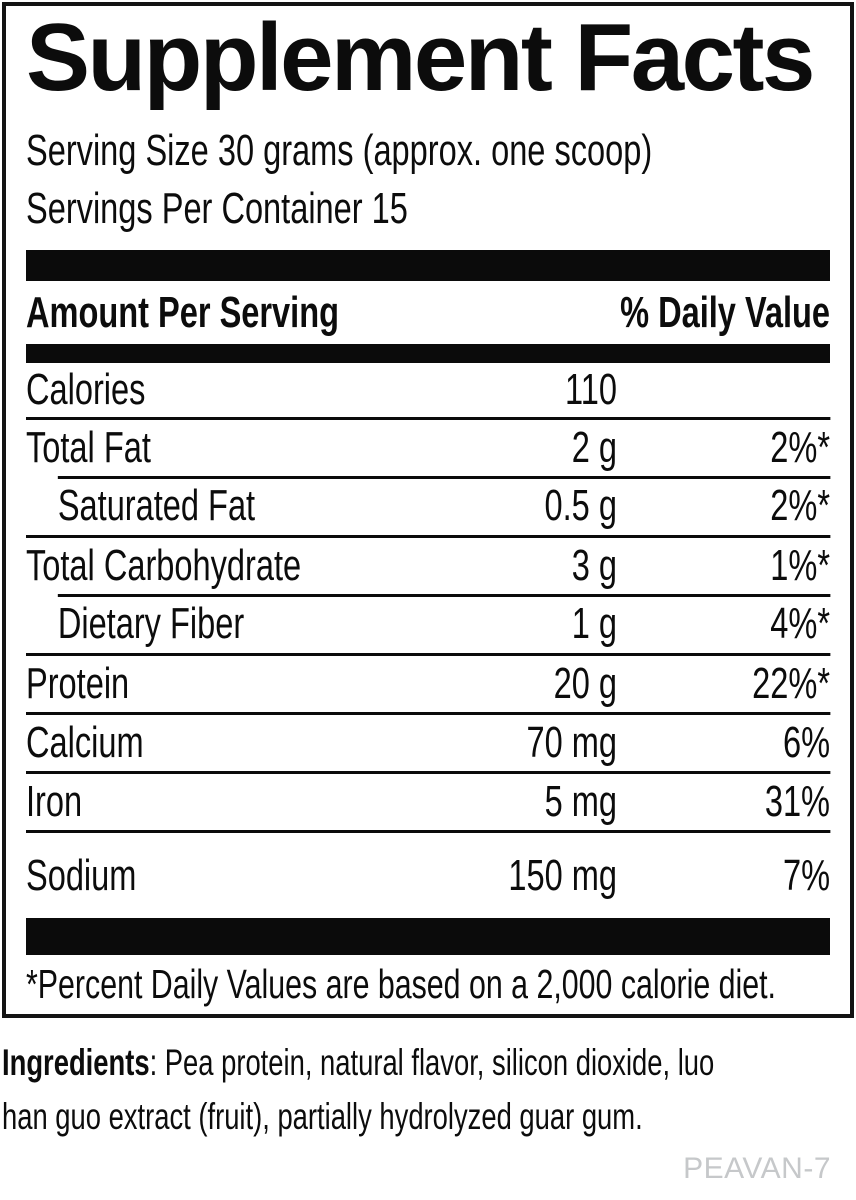 This screenshot has width=856, height=1200. I want to click on nutrient-daily-value: 1%*, so click(800, 565).